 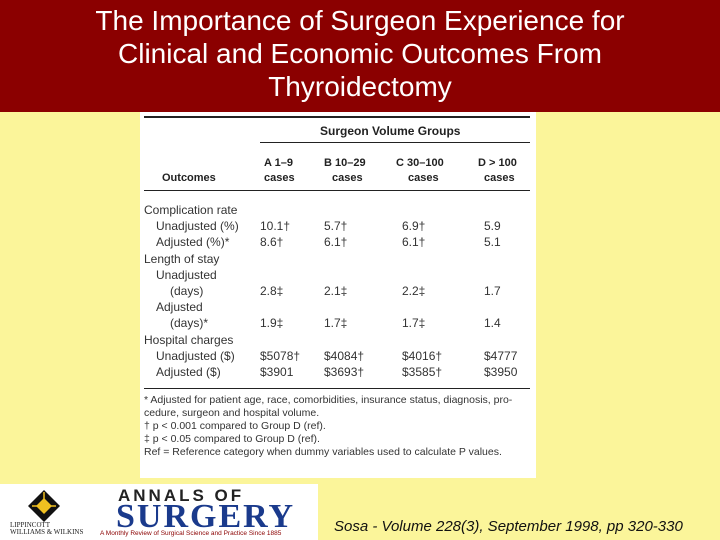 What do you see at coordinates (337, 210) in the screenshot?
I see `table-row: Complication rate` at bounding box center [337, 210].